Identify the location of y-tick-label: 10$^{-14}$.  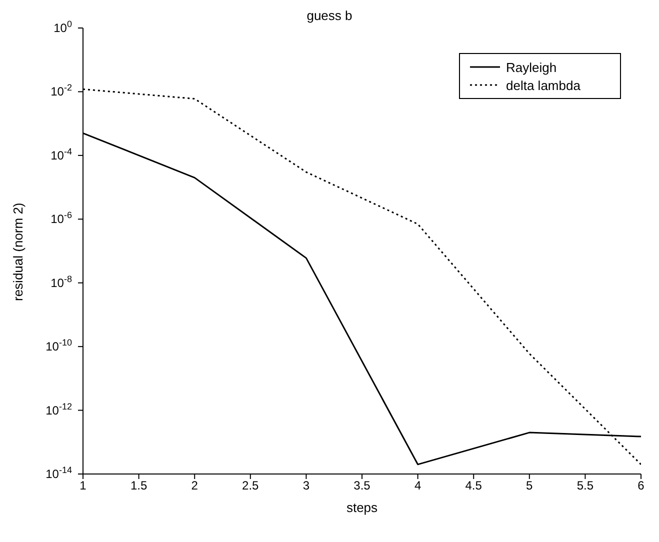
(59, 473).